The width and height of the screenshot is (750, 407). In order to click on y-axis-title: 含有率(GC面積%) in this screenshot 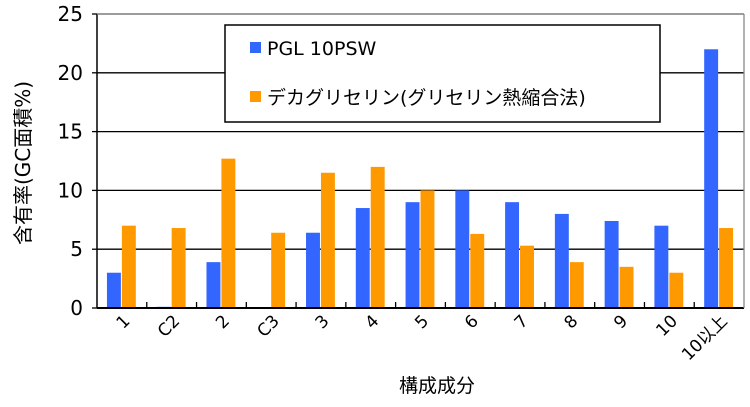, I will do `click(23, 163)`.